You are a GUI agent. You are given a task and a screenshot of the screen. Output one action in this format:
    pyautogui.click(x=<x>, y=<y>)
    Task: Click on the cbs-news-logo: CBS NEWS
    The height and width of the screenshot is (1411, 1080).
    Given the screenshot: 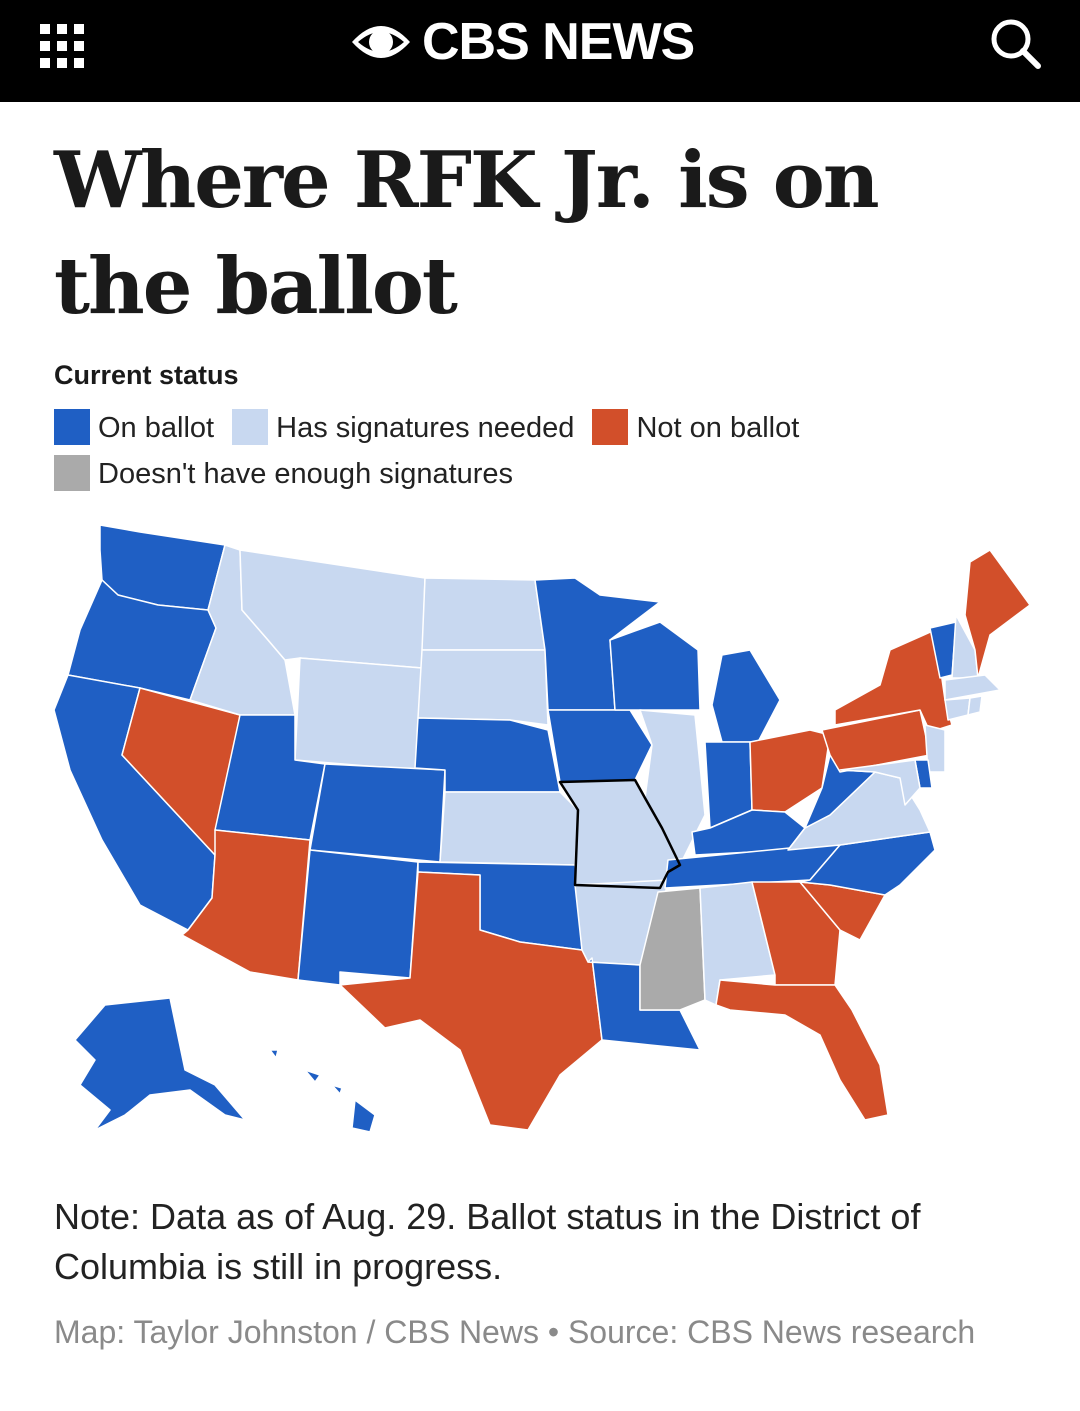 What is the action you would take?
    pyautogui.click(x=540, y=42)
    